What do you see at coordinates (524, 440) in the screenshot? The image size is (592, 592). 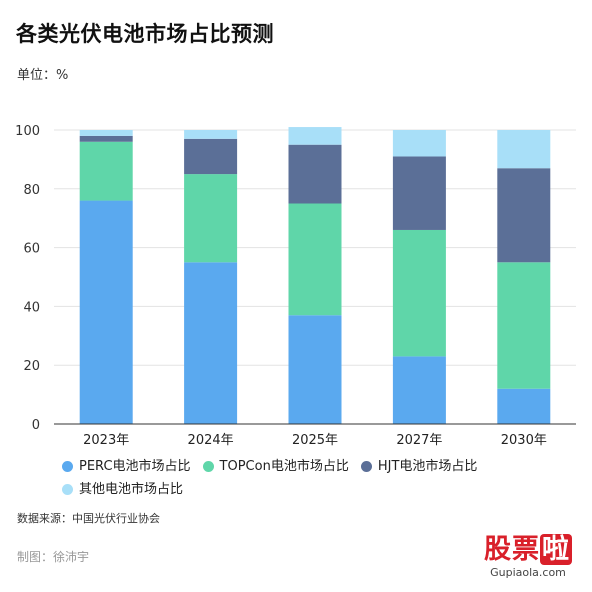 I see `x-tick-label: 2030年` at bounding box center [524, 440].